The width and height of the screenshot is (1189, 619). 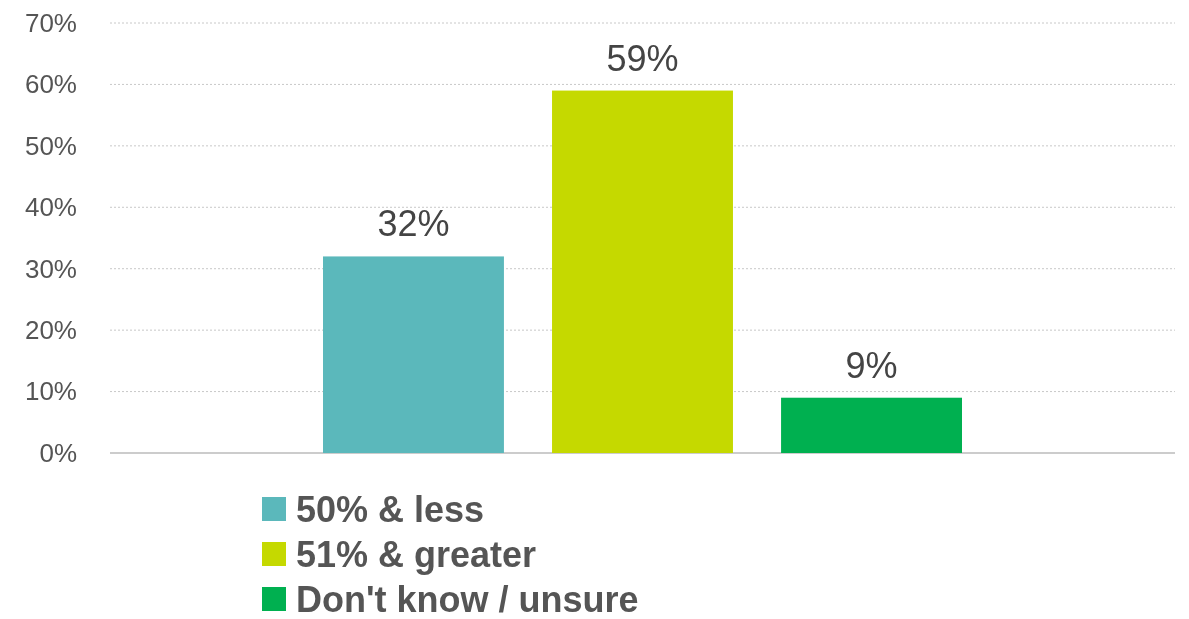 What do you see at coordinates (50, 207) in the screenshot?
I see `y-tick-label: 40%` at bounding box center [50, 207].